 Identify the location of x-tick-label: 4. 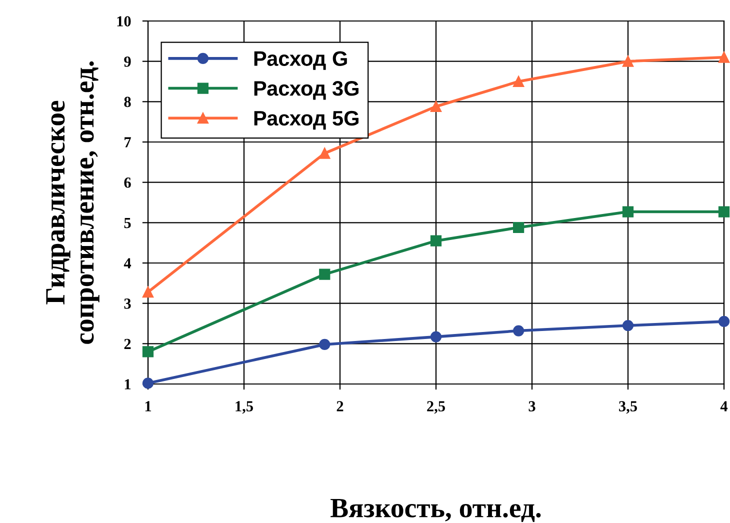
(724, 406).